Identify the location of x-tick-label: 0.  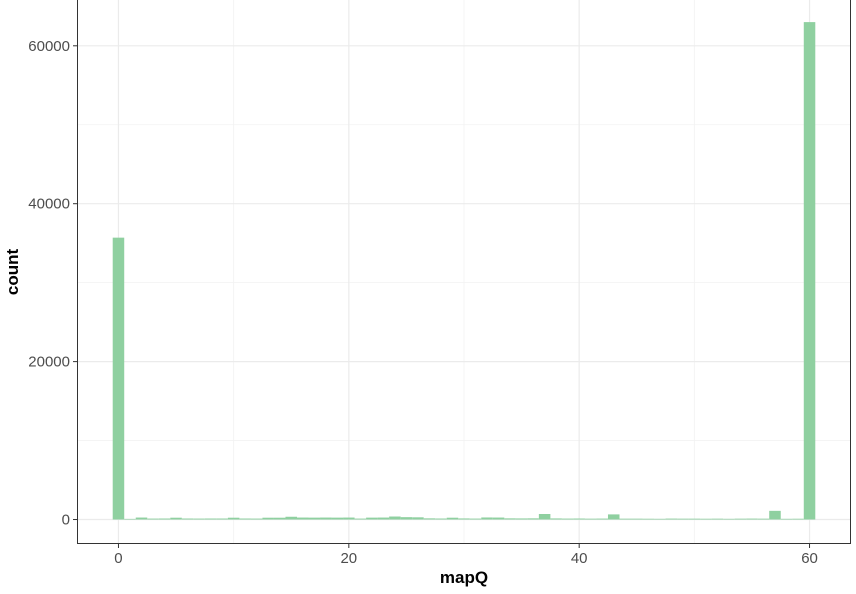
(118, 558).